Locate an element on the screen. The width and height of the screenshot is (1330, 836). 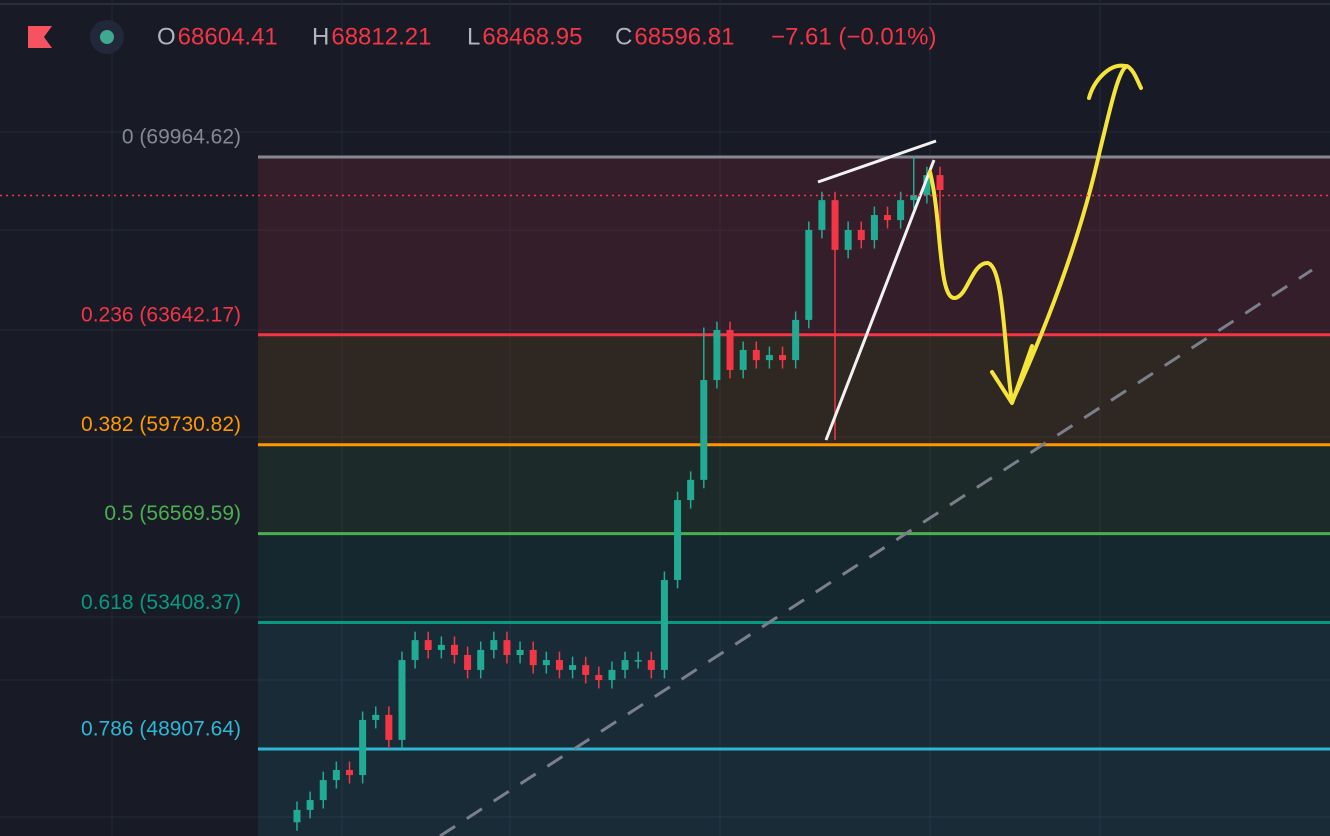
flag-icon is located at coordinates (40, 37).